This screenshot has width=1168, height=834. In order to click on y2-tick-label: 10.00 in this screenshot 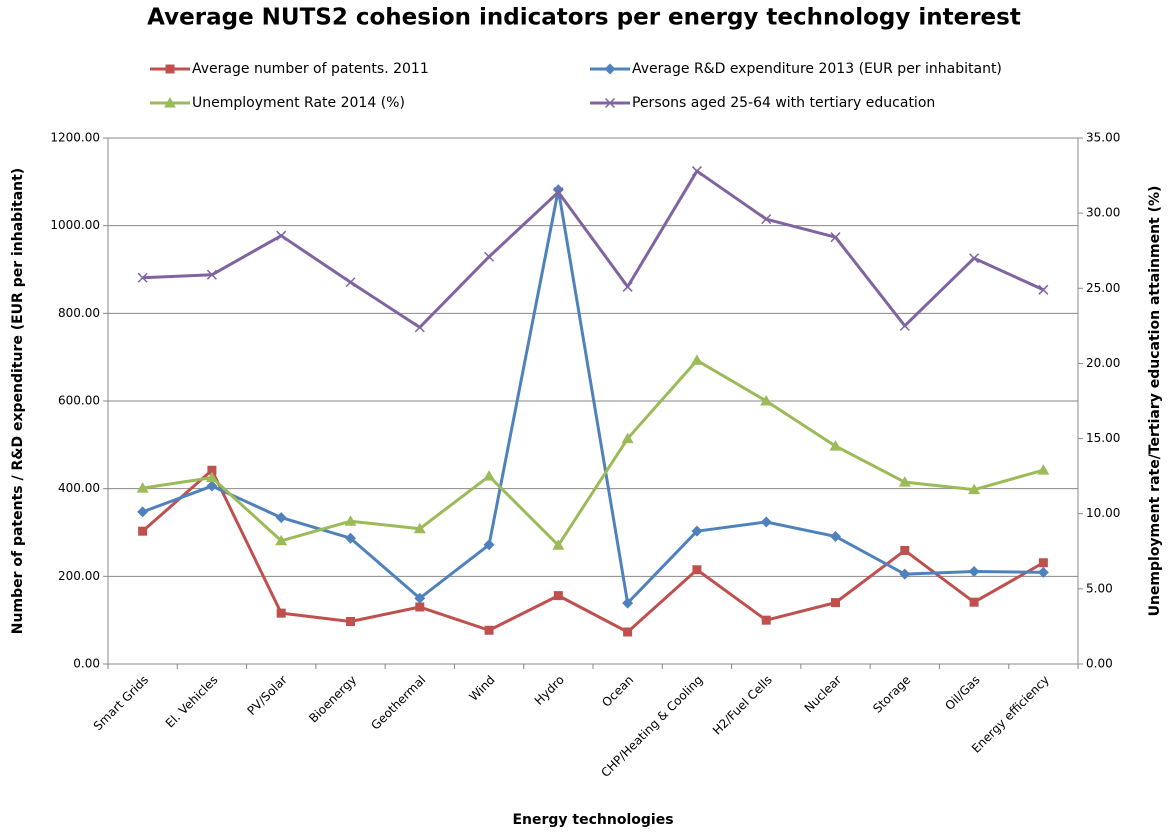, I will do `click(1103, 513)`.